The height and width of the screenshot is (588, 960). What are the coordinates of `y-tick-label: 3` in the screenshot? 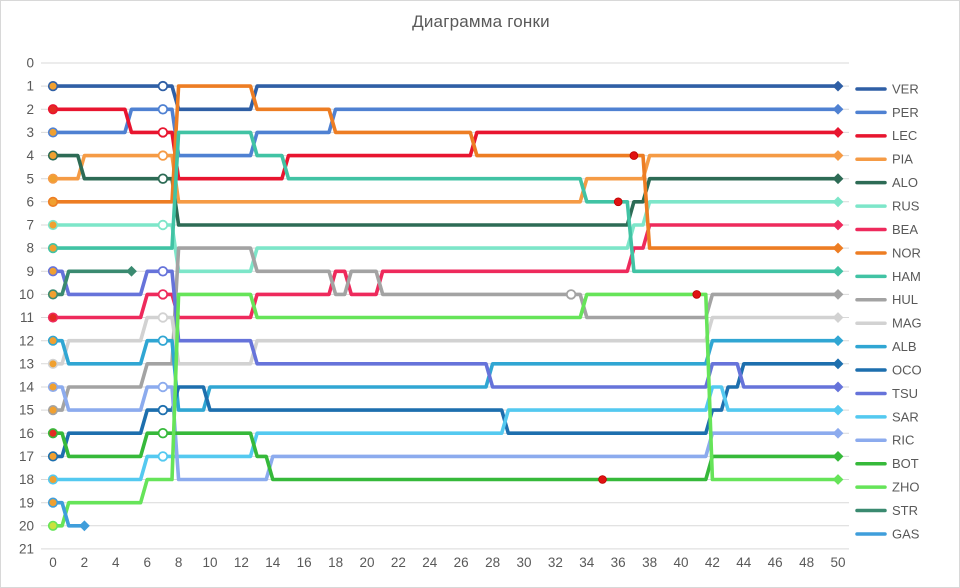 It's located at (30, 132).